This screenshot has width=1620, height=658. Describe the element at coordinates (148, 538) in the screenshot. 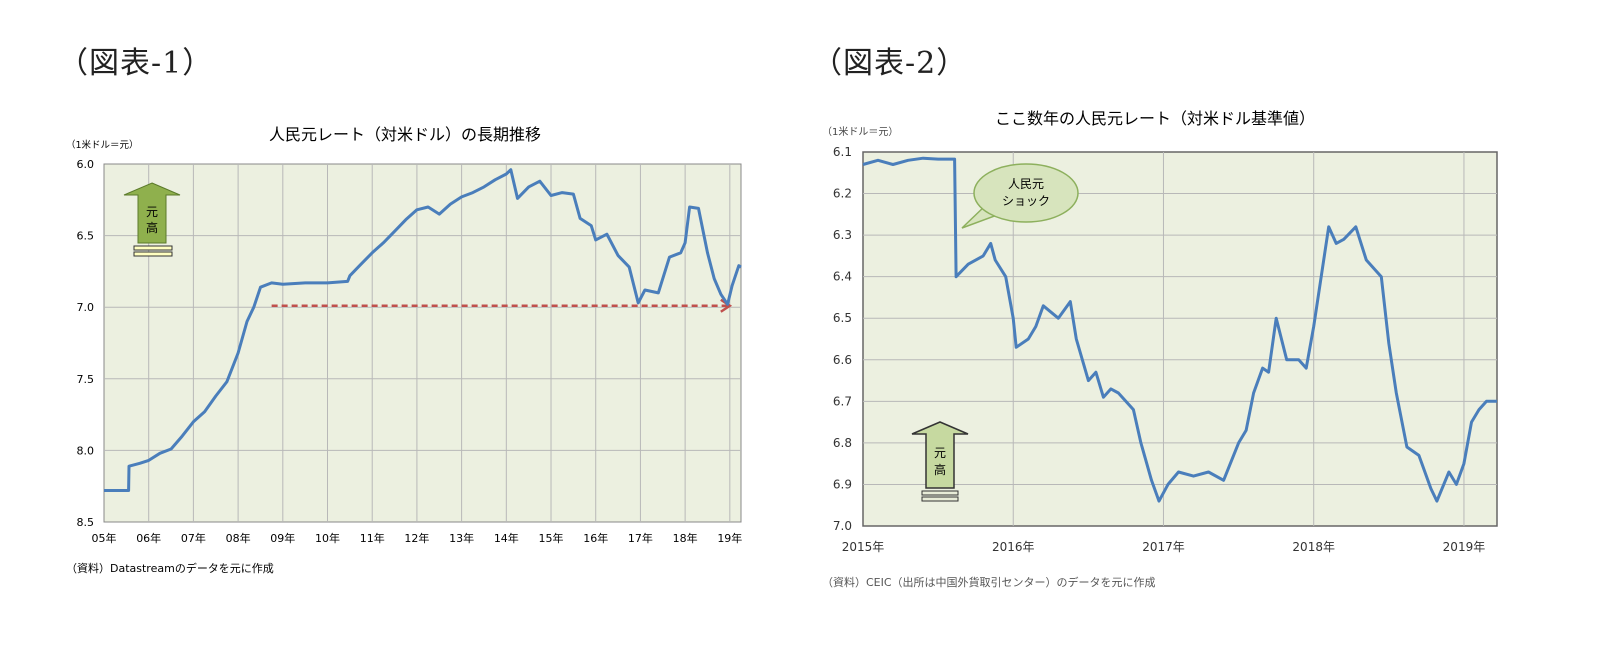

I see `chart-1-x-tick-label: 06年` at that location.